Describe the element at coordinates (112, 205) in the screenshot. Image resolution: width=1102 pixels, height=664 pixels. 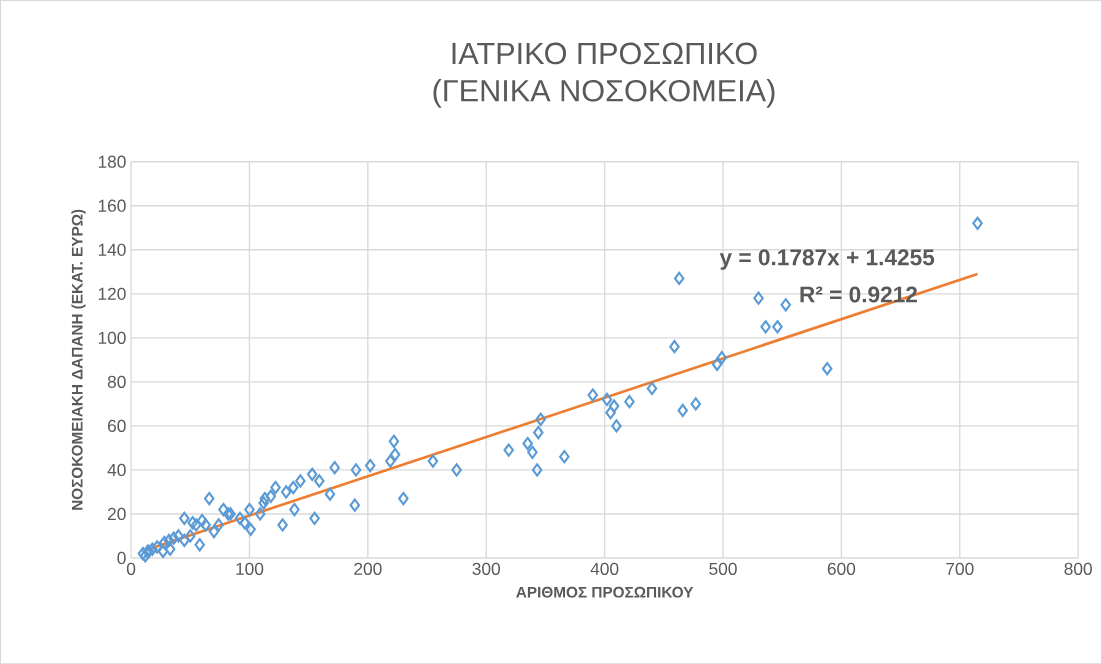
I see `y-tick-label: 160` at that location.